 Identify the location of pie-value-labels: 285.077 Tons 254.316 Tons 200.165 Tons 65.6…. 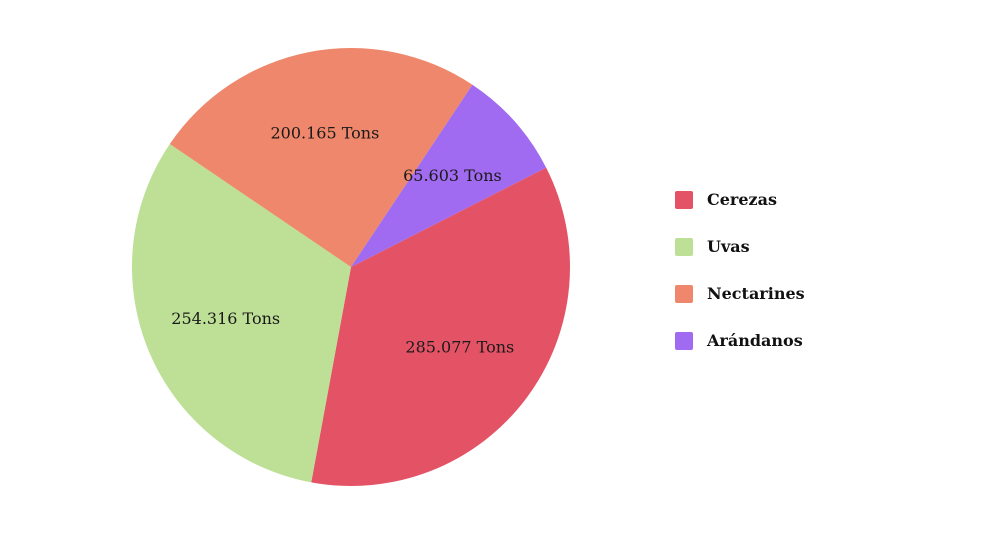
(342, 239).